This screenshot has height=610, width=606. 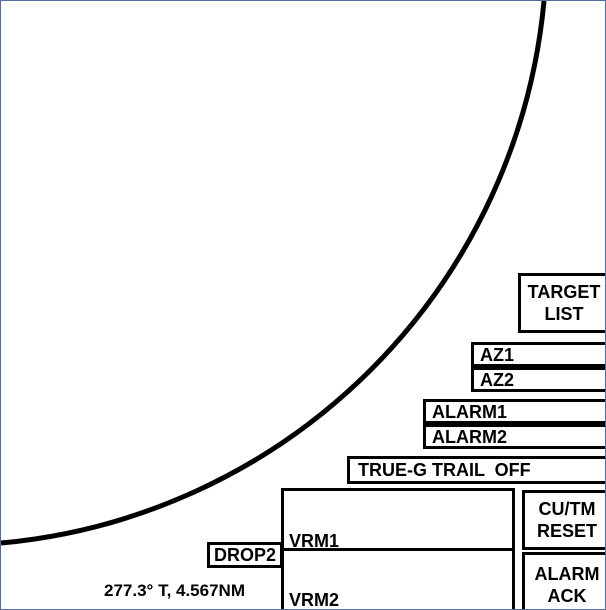 I want to click on drop2-label: DROP2, so click(x=245, y=555).